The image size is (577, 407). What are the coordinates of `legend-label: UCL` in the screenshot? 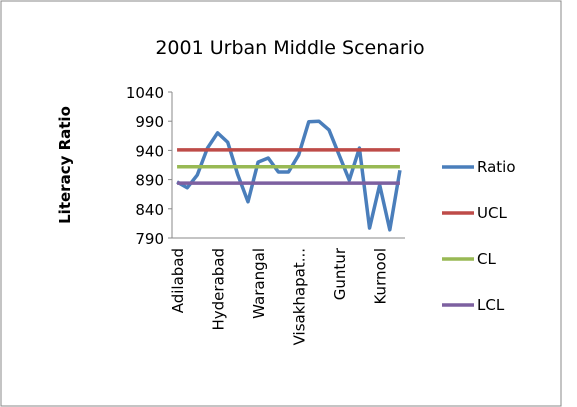 It's located at (492, 213).